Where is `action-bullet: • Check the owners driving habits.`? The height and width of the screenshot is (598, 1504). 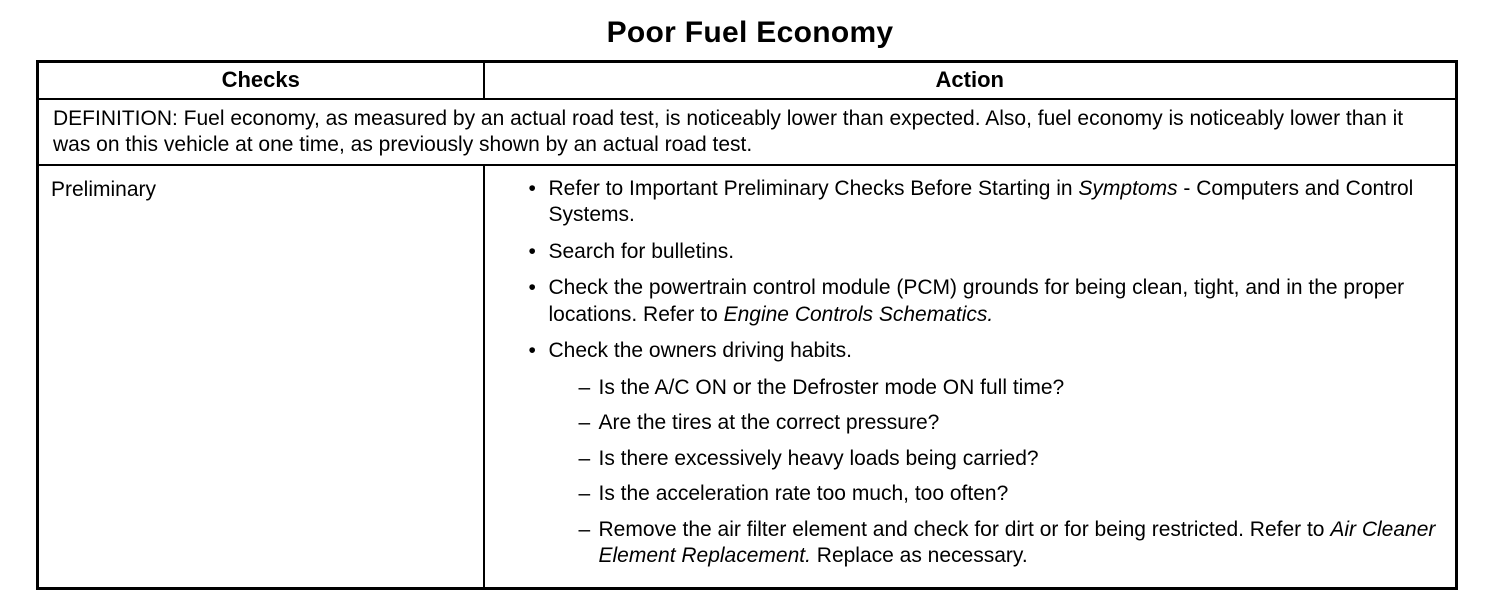 action-bullet: • Check the owners driving habits. is located at coordinates (984, 351).